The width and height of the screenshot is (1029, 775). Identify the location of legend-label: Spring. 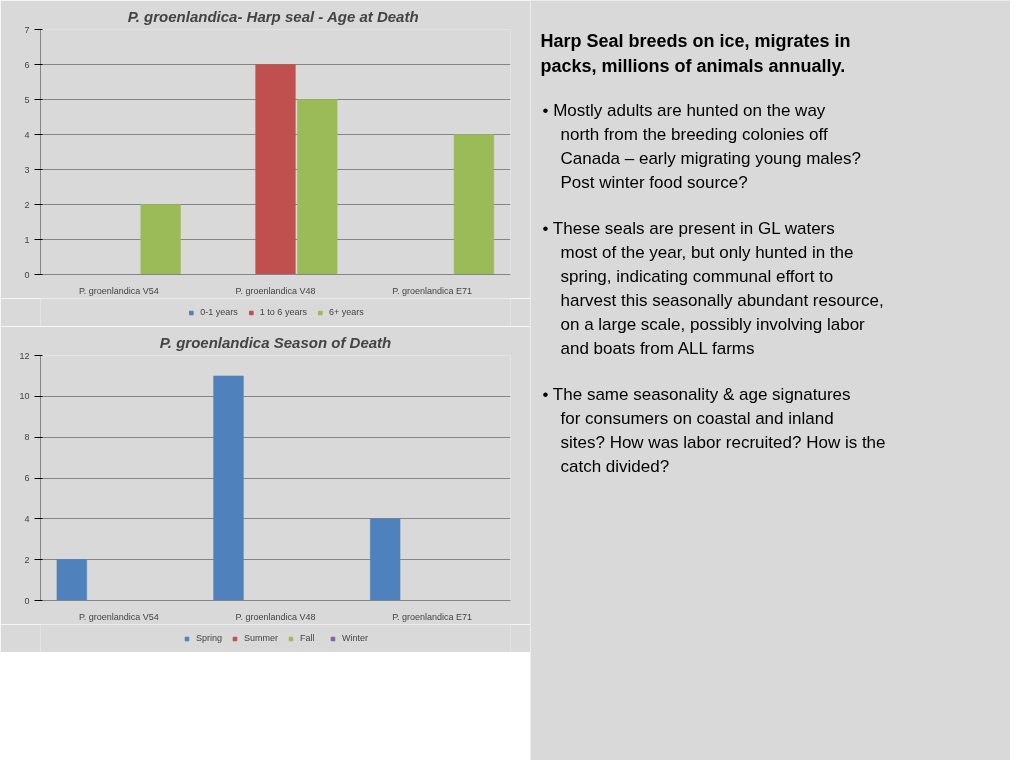
(208, 638).